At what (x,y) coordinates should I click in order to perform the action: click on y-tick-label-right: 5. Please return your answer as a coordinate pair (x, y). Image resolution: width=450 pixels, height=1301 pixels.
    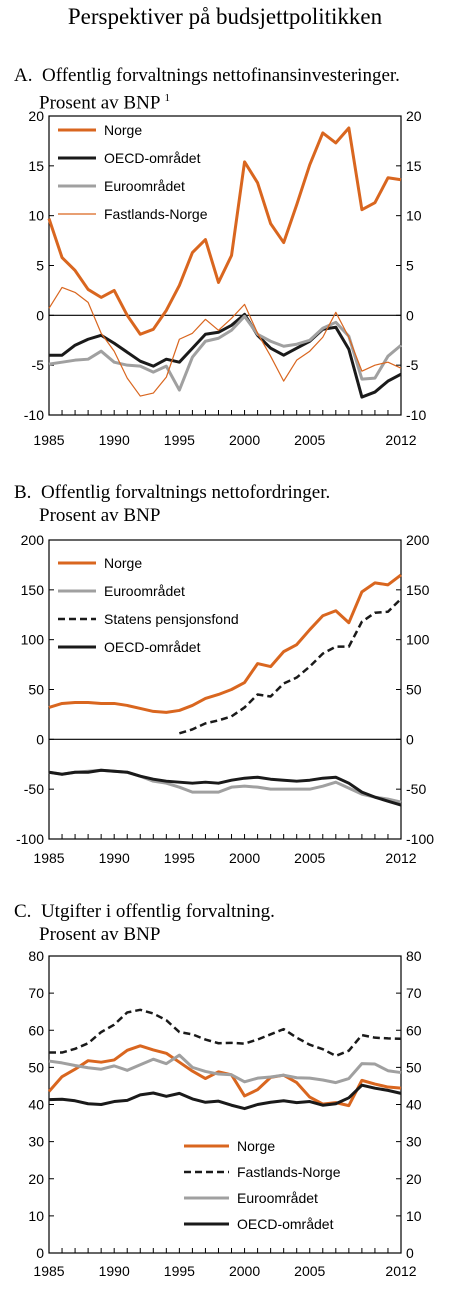
    Looking at the image, I should click on (410, 266).